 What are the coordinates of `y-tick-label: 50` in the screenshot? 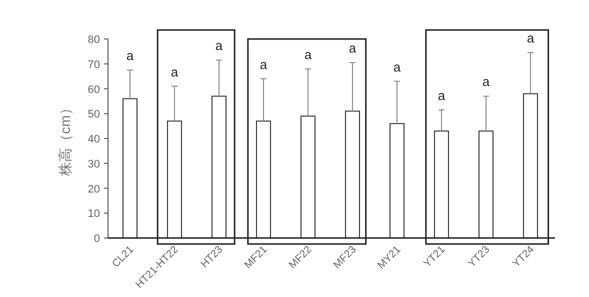 It's located at (94, 114).